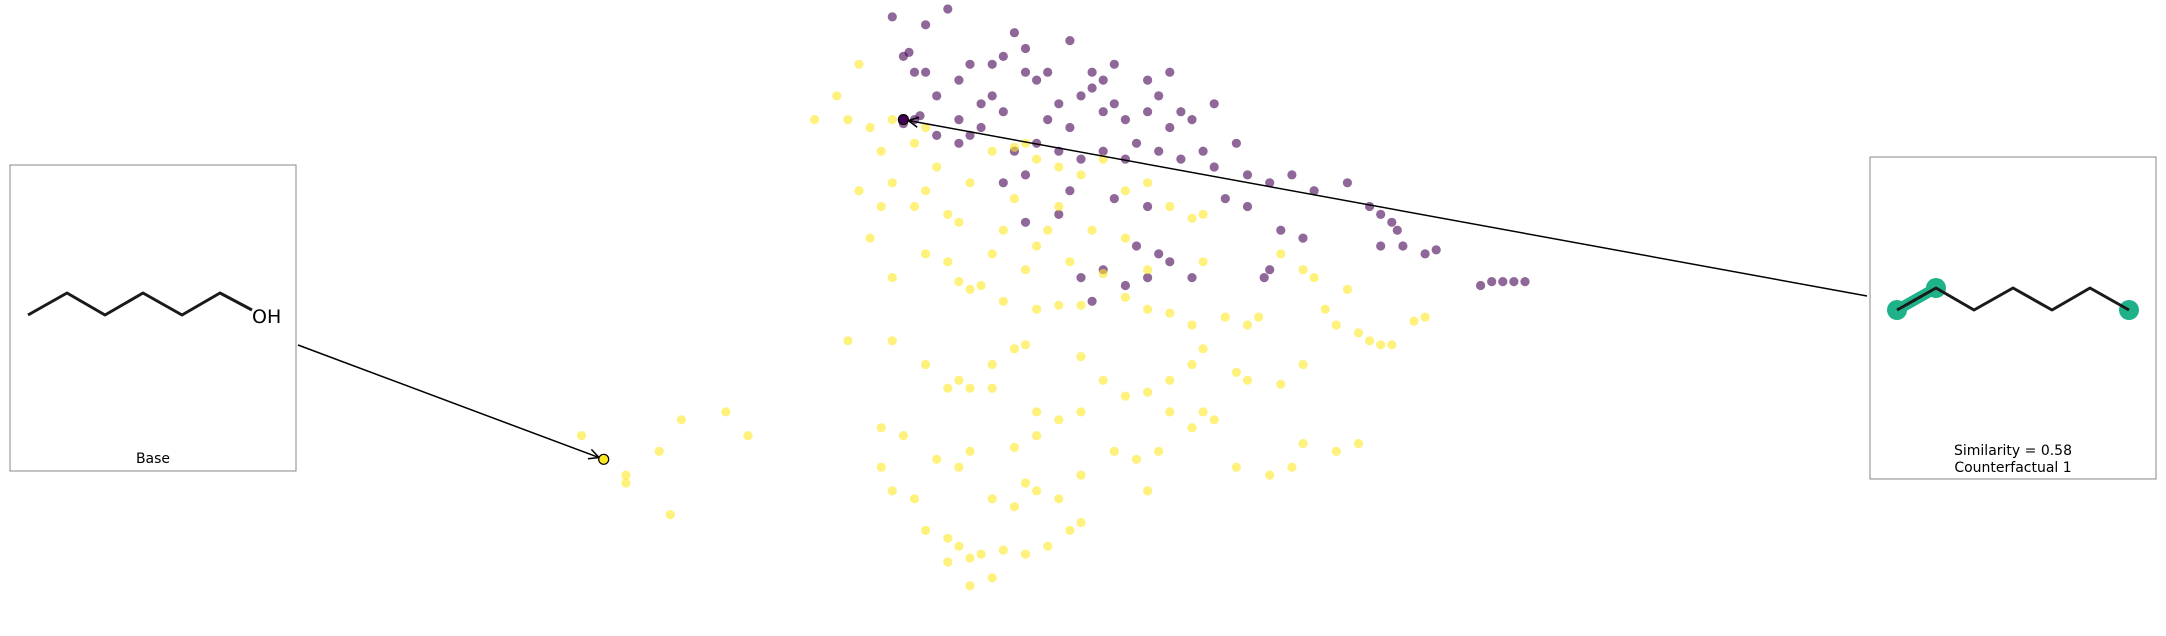 This screenshot has height=636, width=2166. What do you see at coordinates (903, 119) in the screenshot?
I see `counterfactual-point` at bounding box center [903, 119].